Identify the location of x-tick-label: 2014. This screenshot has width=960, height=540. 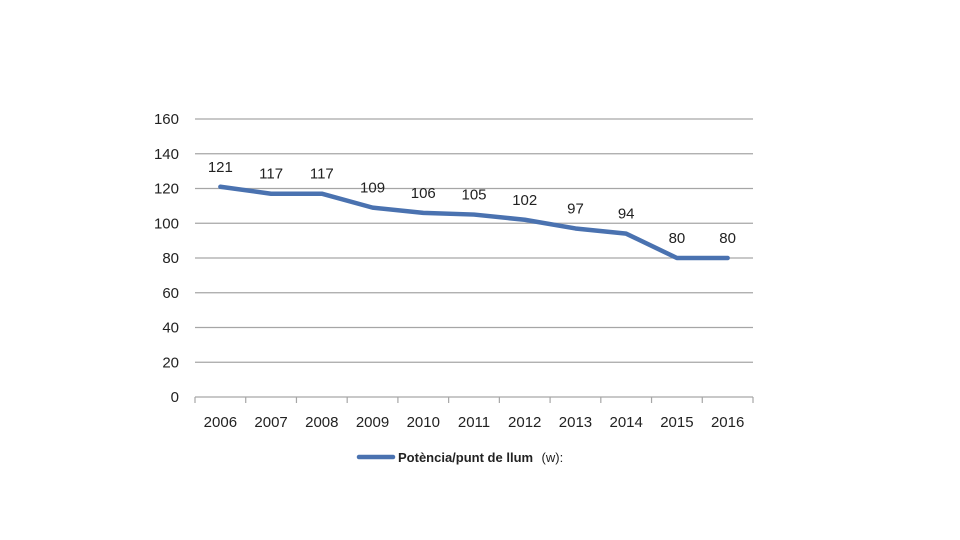
(625, 422).